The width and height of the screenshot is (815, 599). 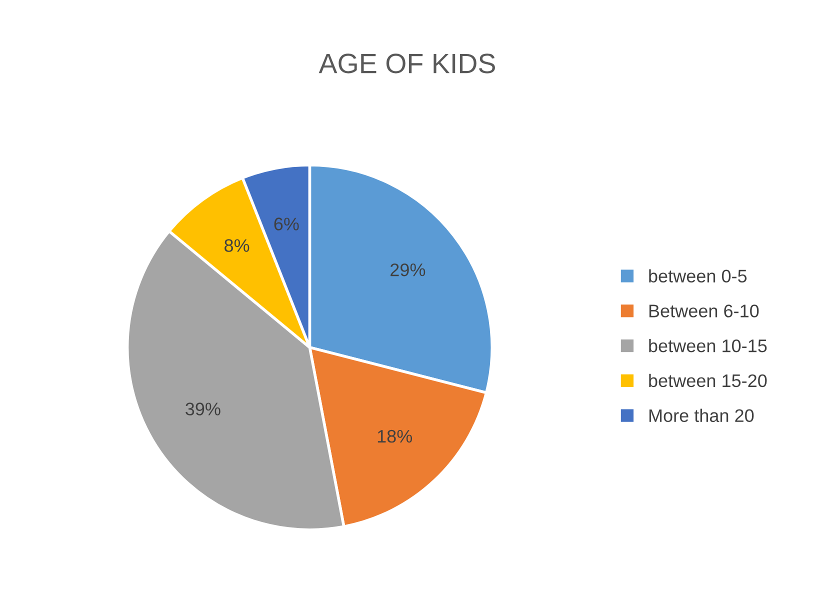 What do you see at coordinates (698, 275) in the screenshot?
I see `legend-label: between 0-5` at bounding box center [698, 275].